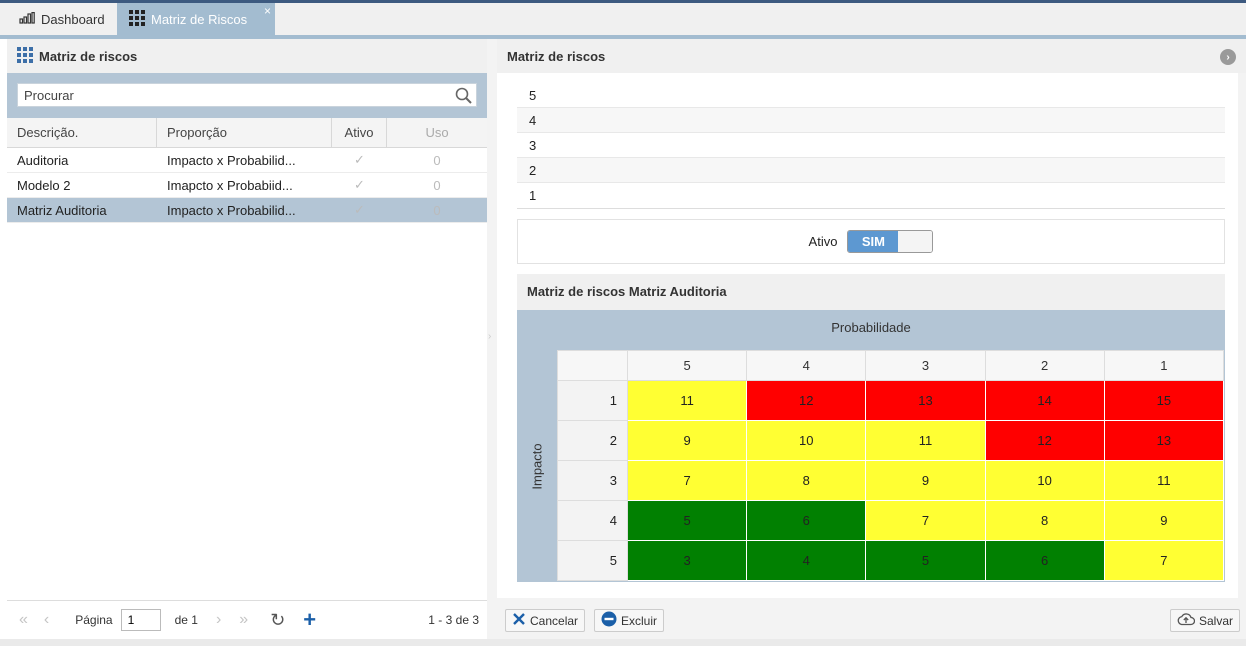 The width and height of the screenshot is (1246, 646). I want to click on first-page-button: «, so click(23, 619).